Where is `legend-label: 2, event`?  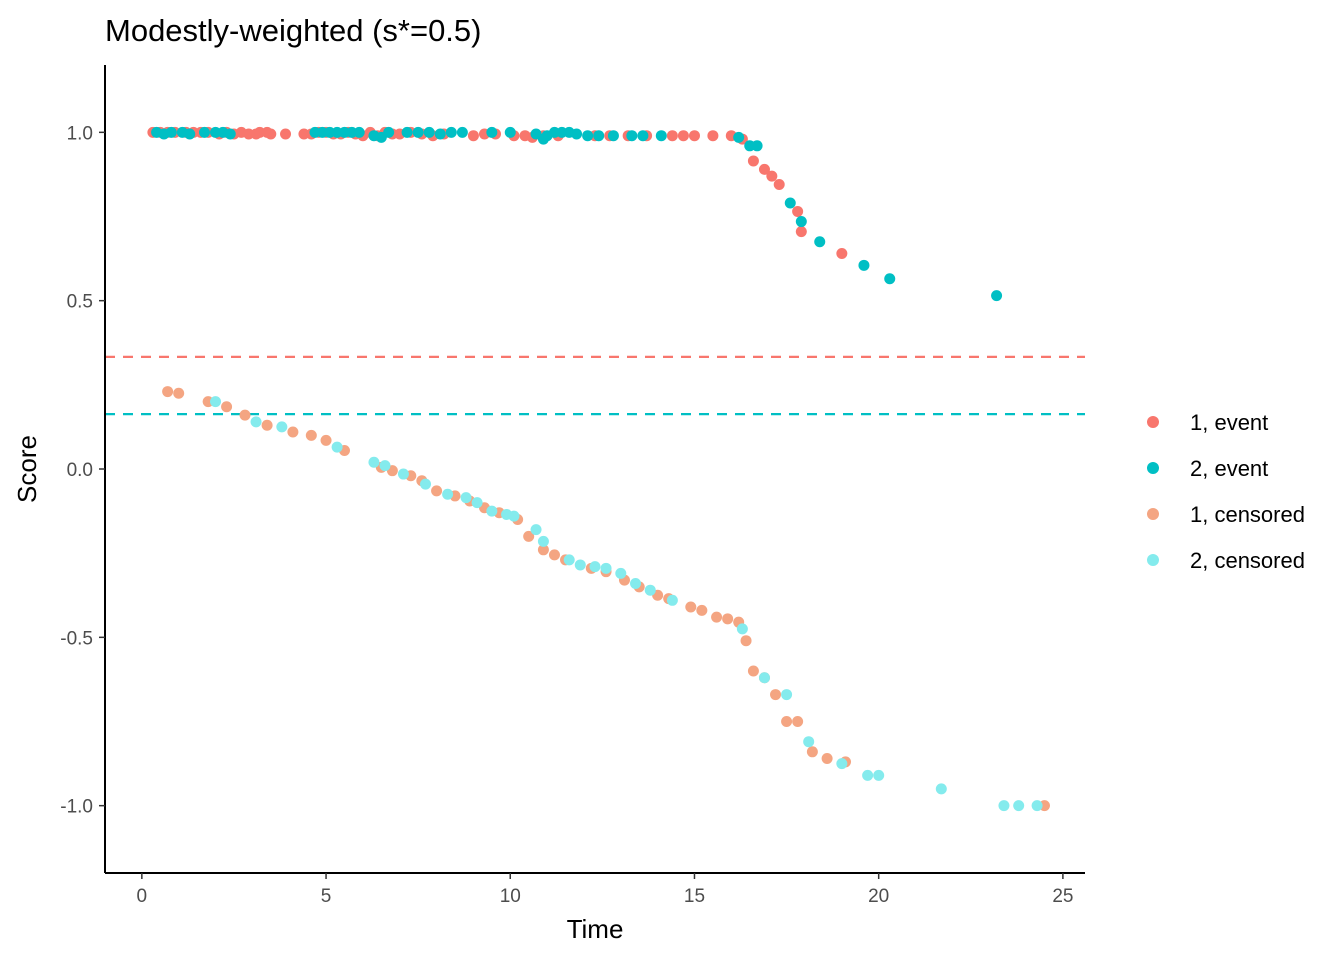
legend-label: 2, event is located at coordinates (1229, 468).